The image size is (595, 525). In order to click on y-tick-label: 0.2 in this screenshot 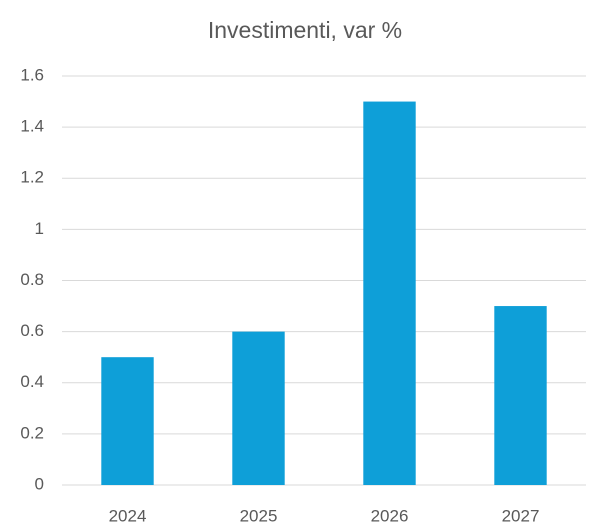, I will do `click(32, 432)`.